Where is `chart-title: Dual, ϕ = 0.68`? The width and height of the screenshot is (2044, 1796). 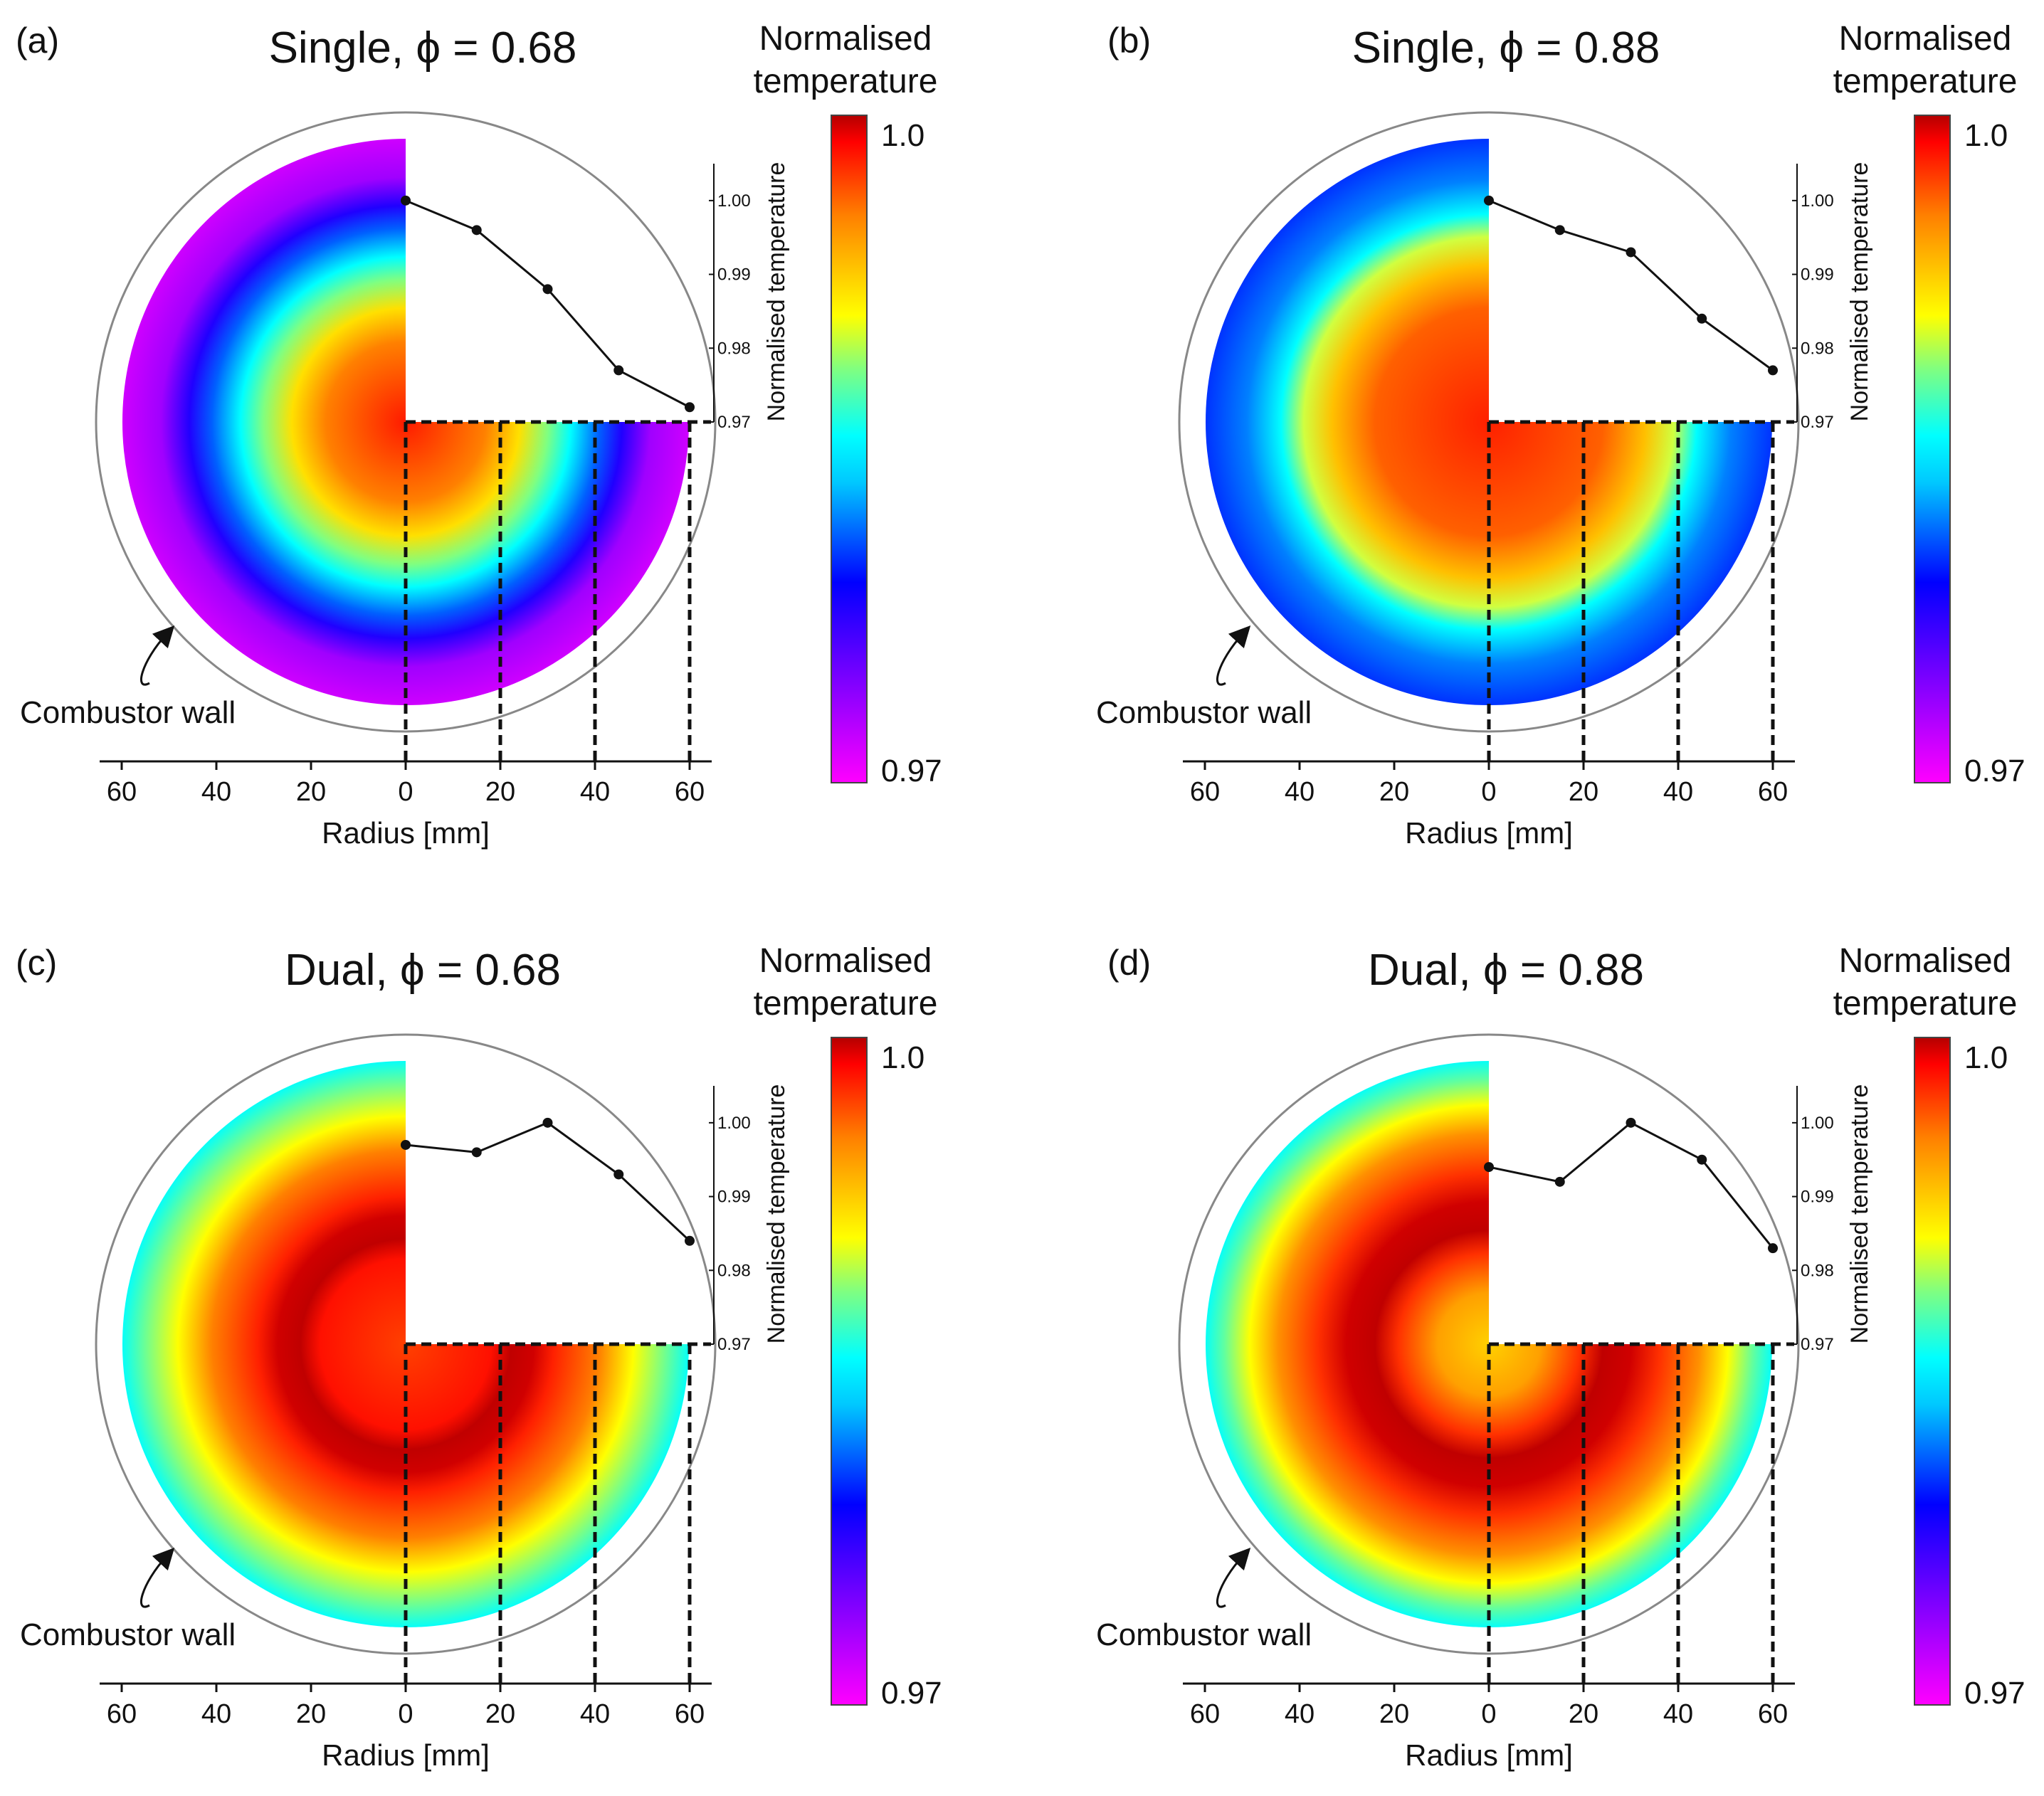 chart-title: Dual, ϕ = 0.68 is located at coordinates (423, 970).